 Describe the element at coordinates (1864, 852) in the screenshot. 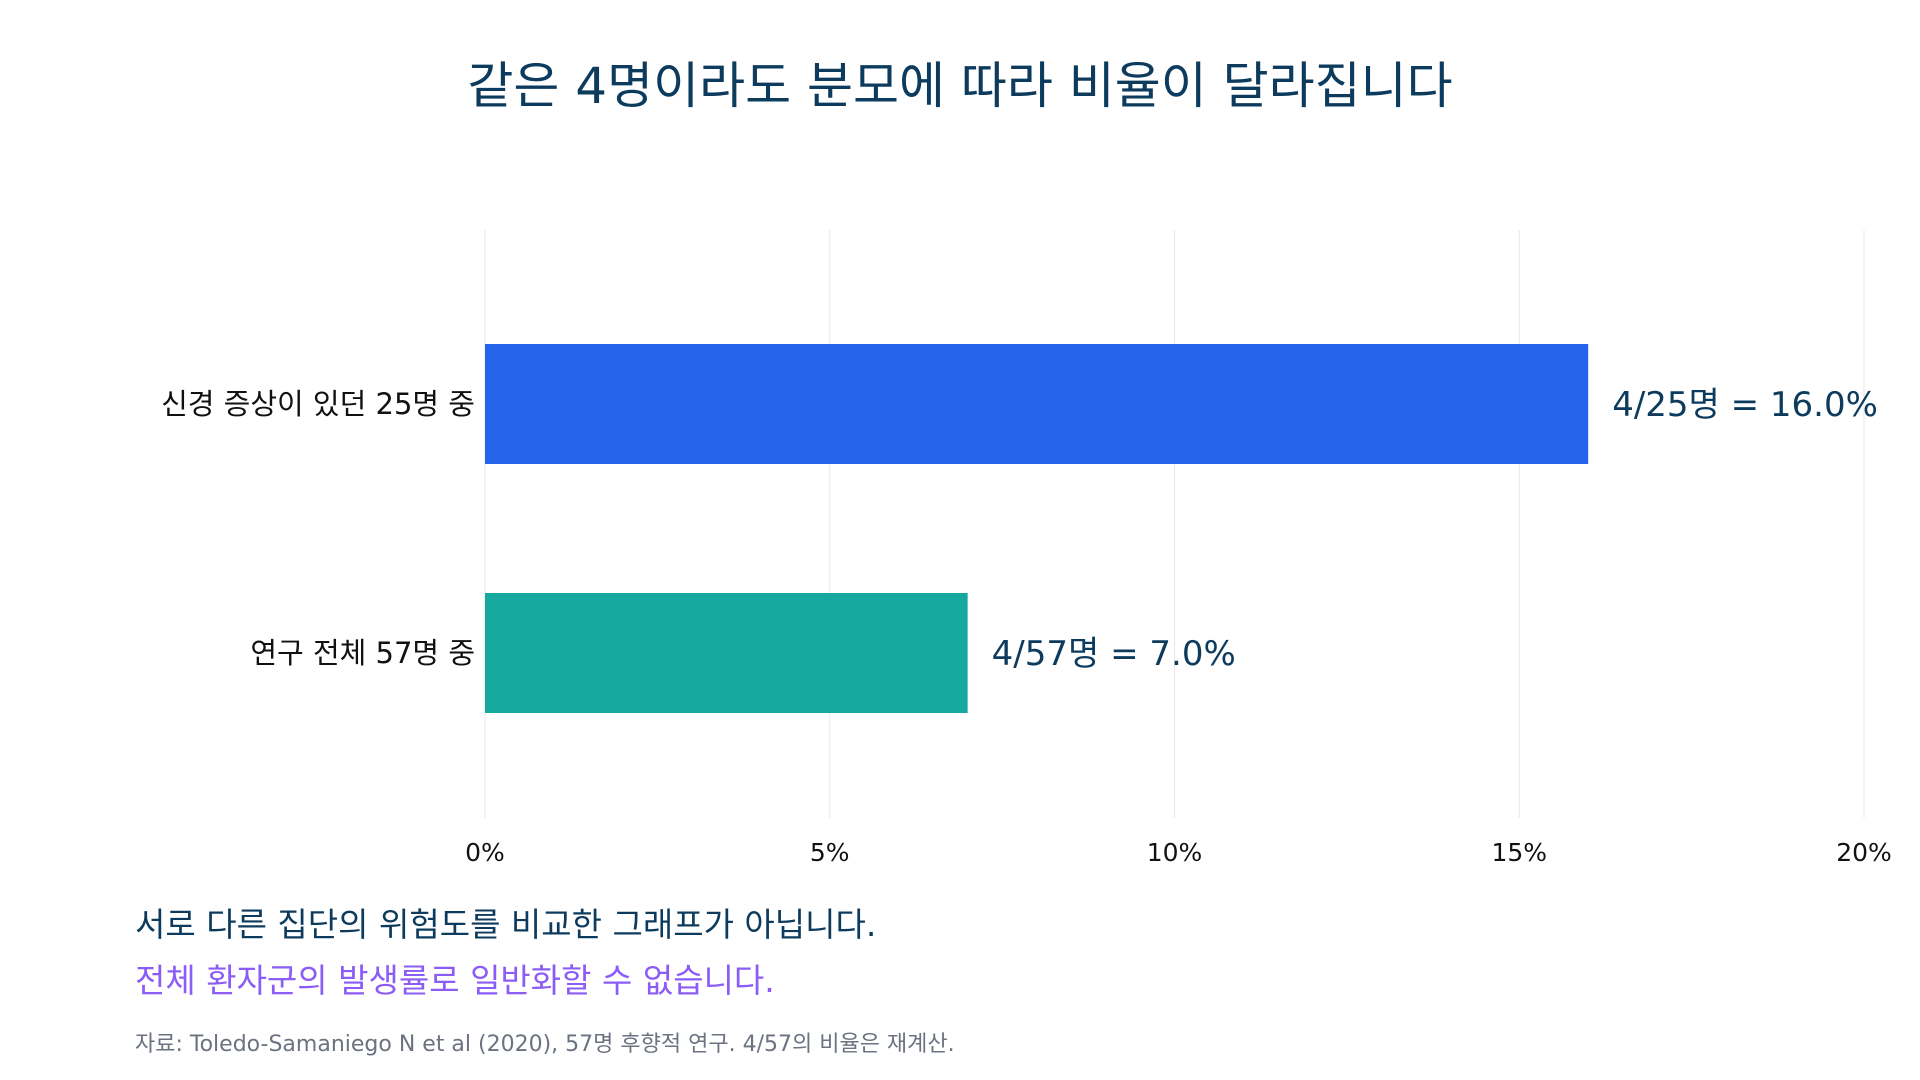

I see `x-tick-label: 20%` at that location.